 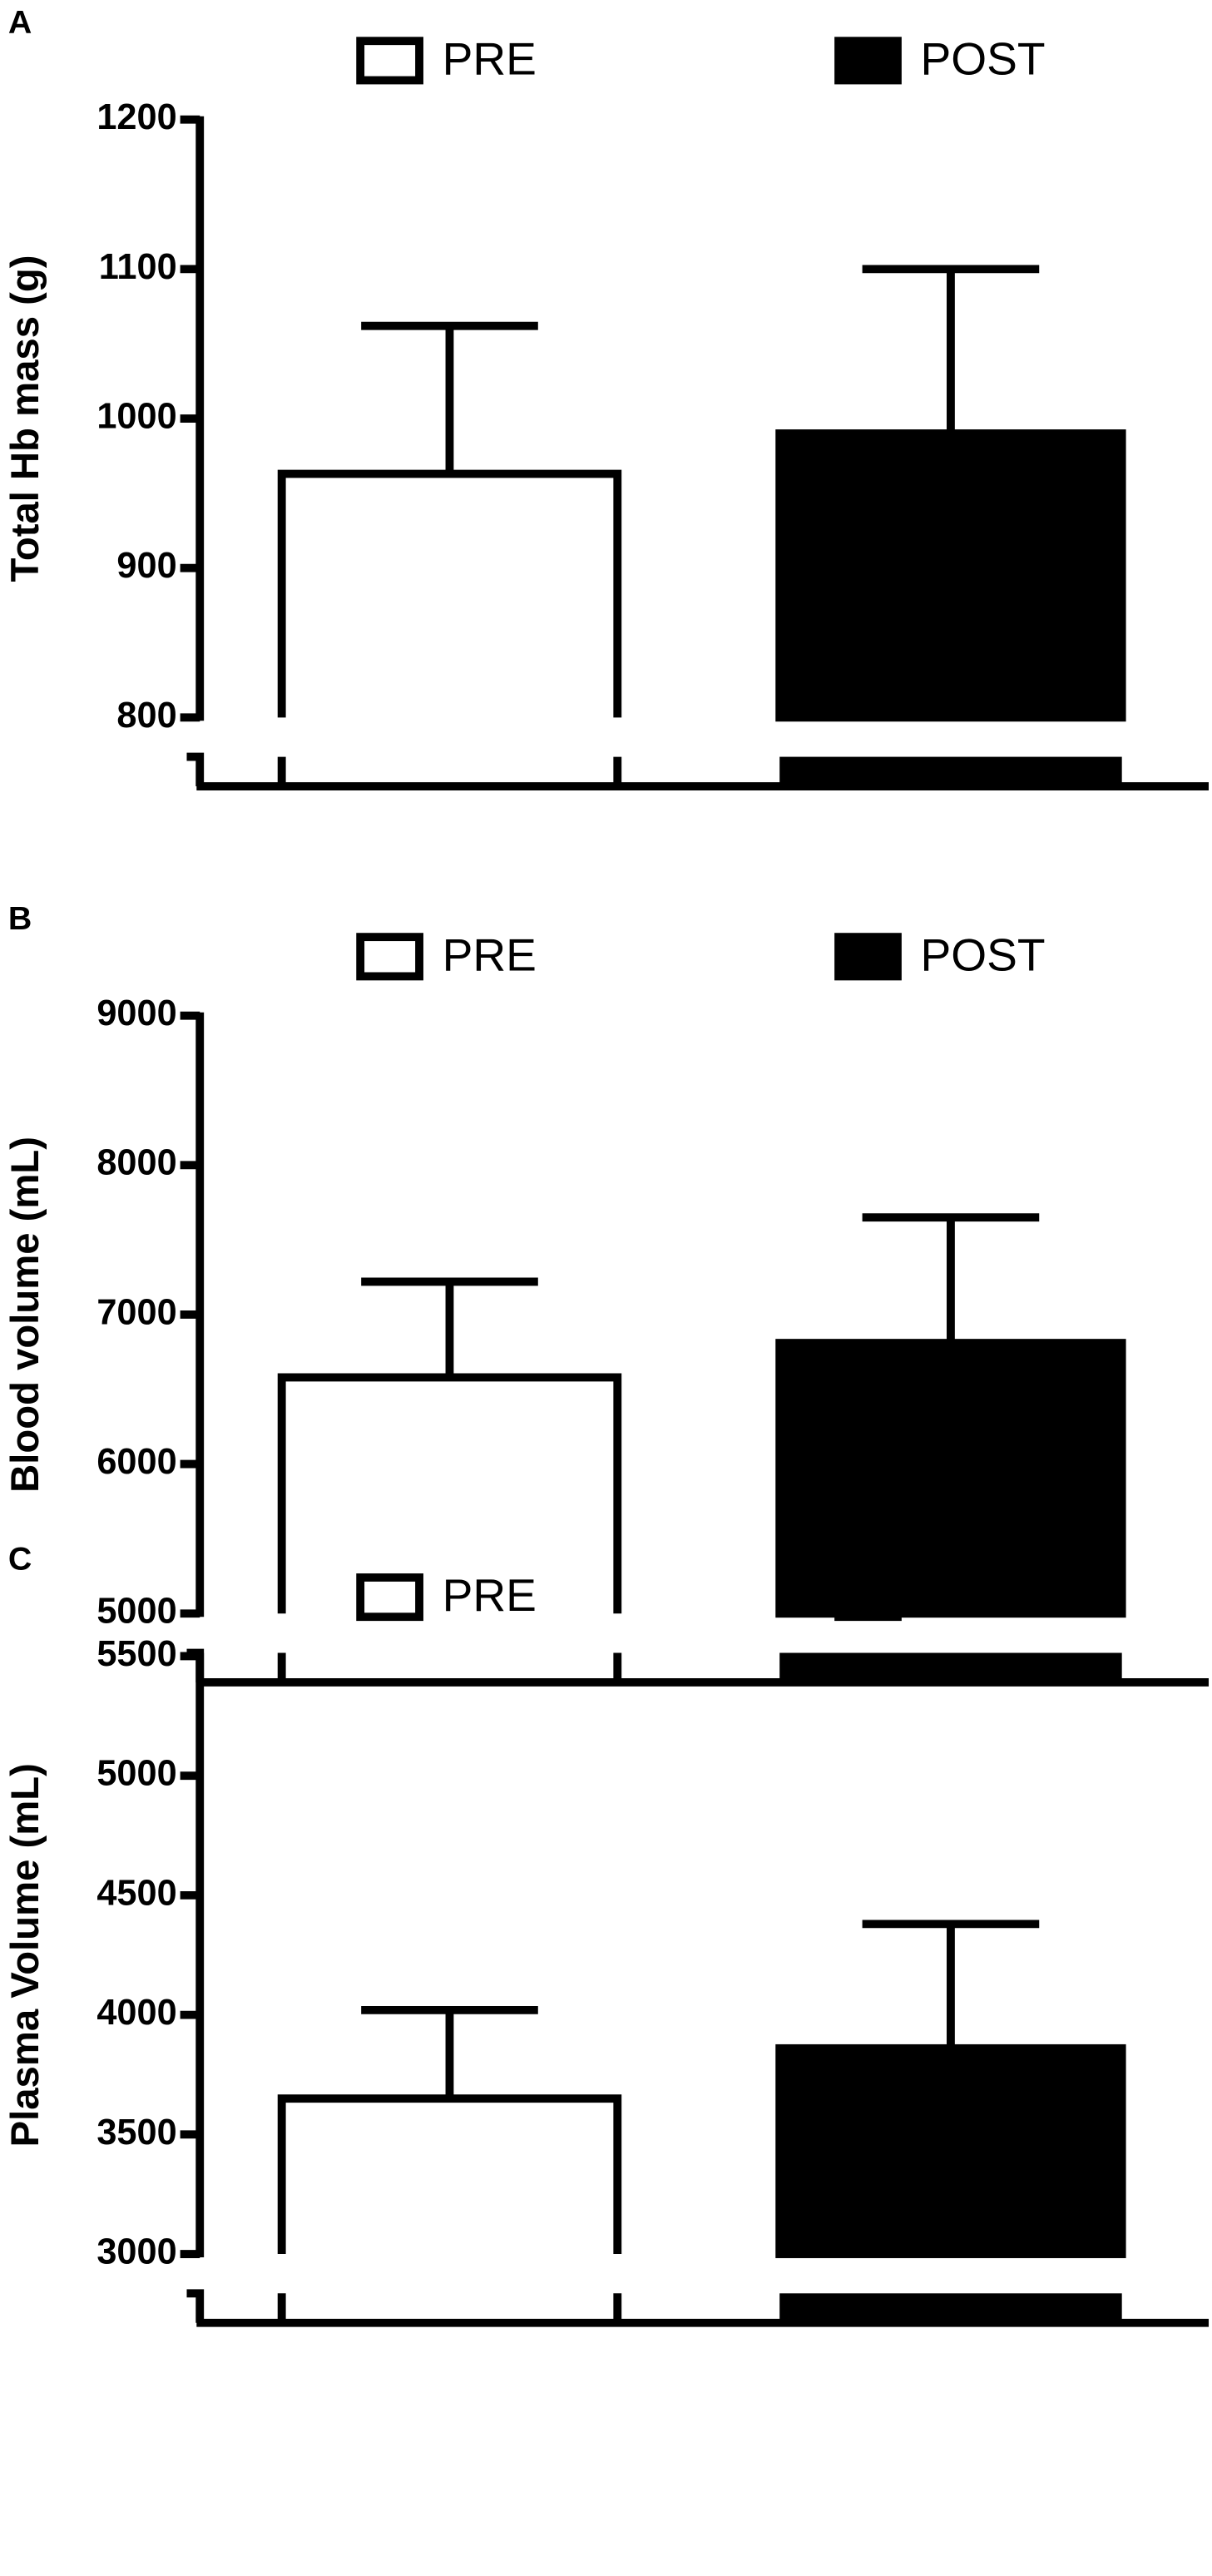 What do you see at coordinates (20, 919) in the screenshot?
I see `panel-label: B` at bounding box center [20, 919].